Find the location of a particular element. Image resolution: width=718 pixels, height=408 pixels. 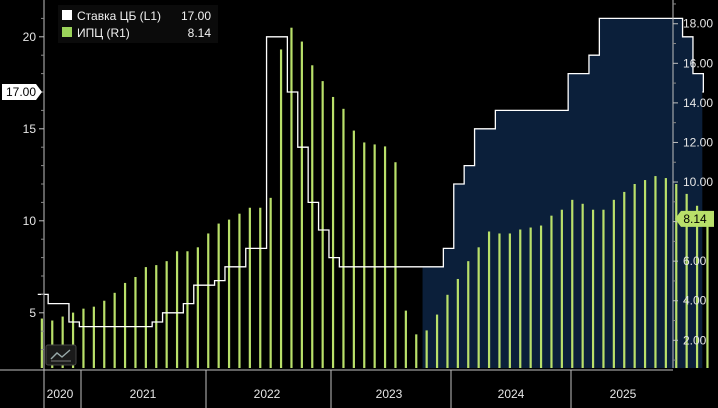

right-tick-label: 18.00 is located at coordinates (698, 24).